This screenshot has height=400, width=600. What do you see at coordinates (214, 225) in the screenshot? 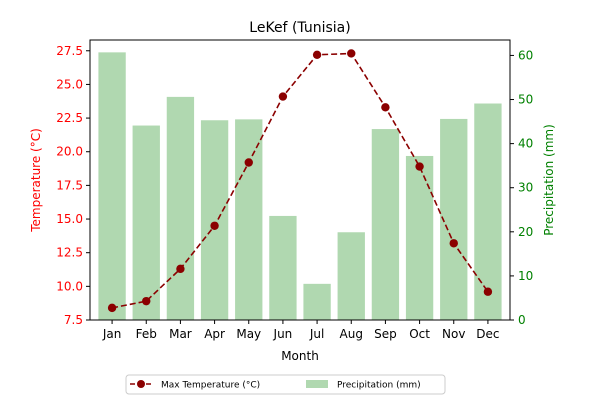
I see `temperature-point-apr` at bounding box center [214, 225].